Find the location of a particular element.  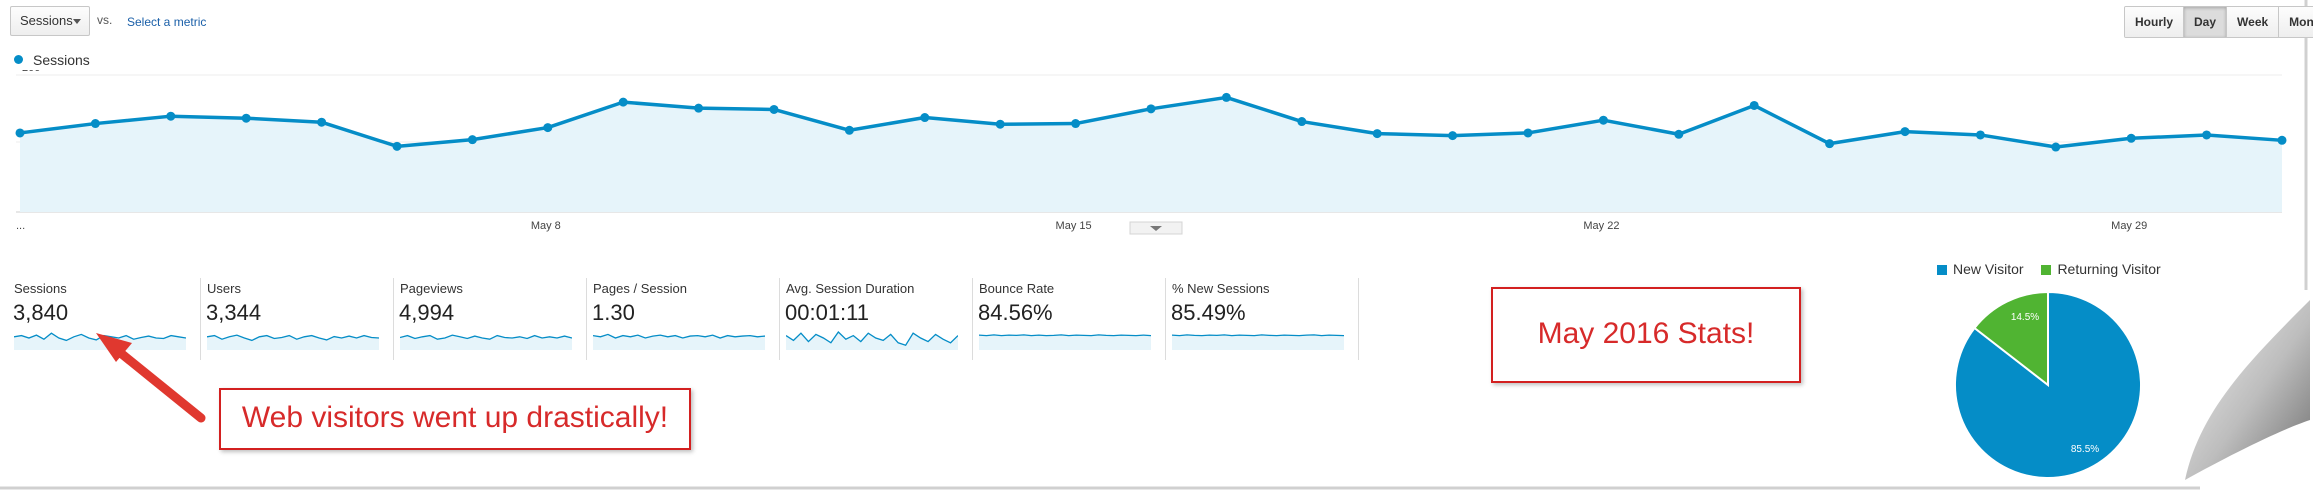

interval-week-button: Week is located at coordinates (2253, 22).